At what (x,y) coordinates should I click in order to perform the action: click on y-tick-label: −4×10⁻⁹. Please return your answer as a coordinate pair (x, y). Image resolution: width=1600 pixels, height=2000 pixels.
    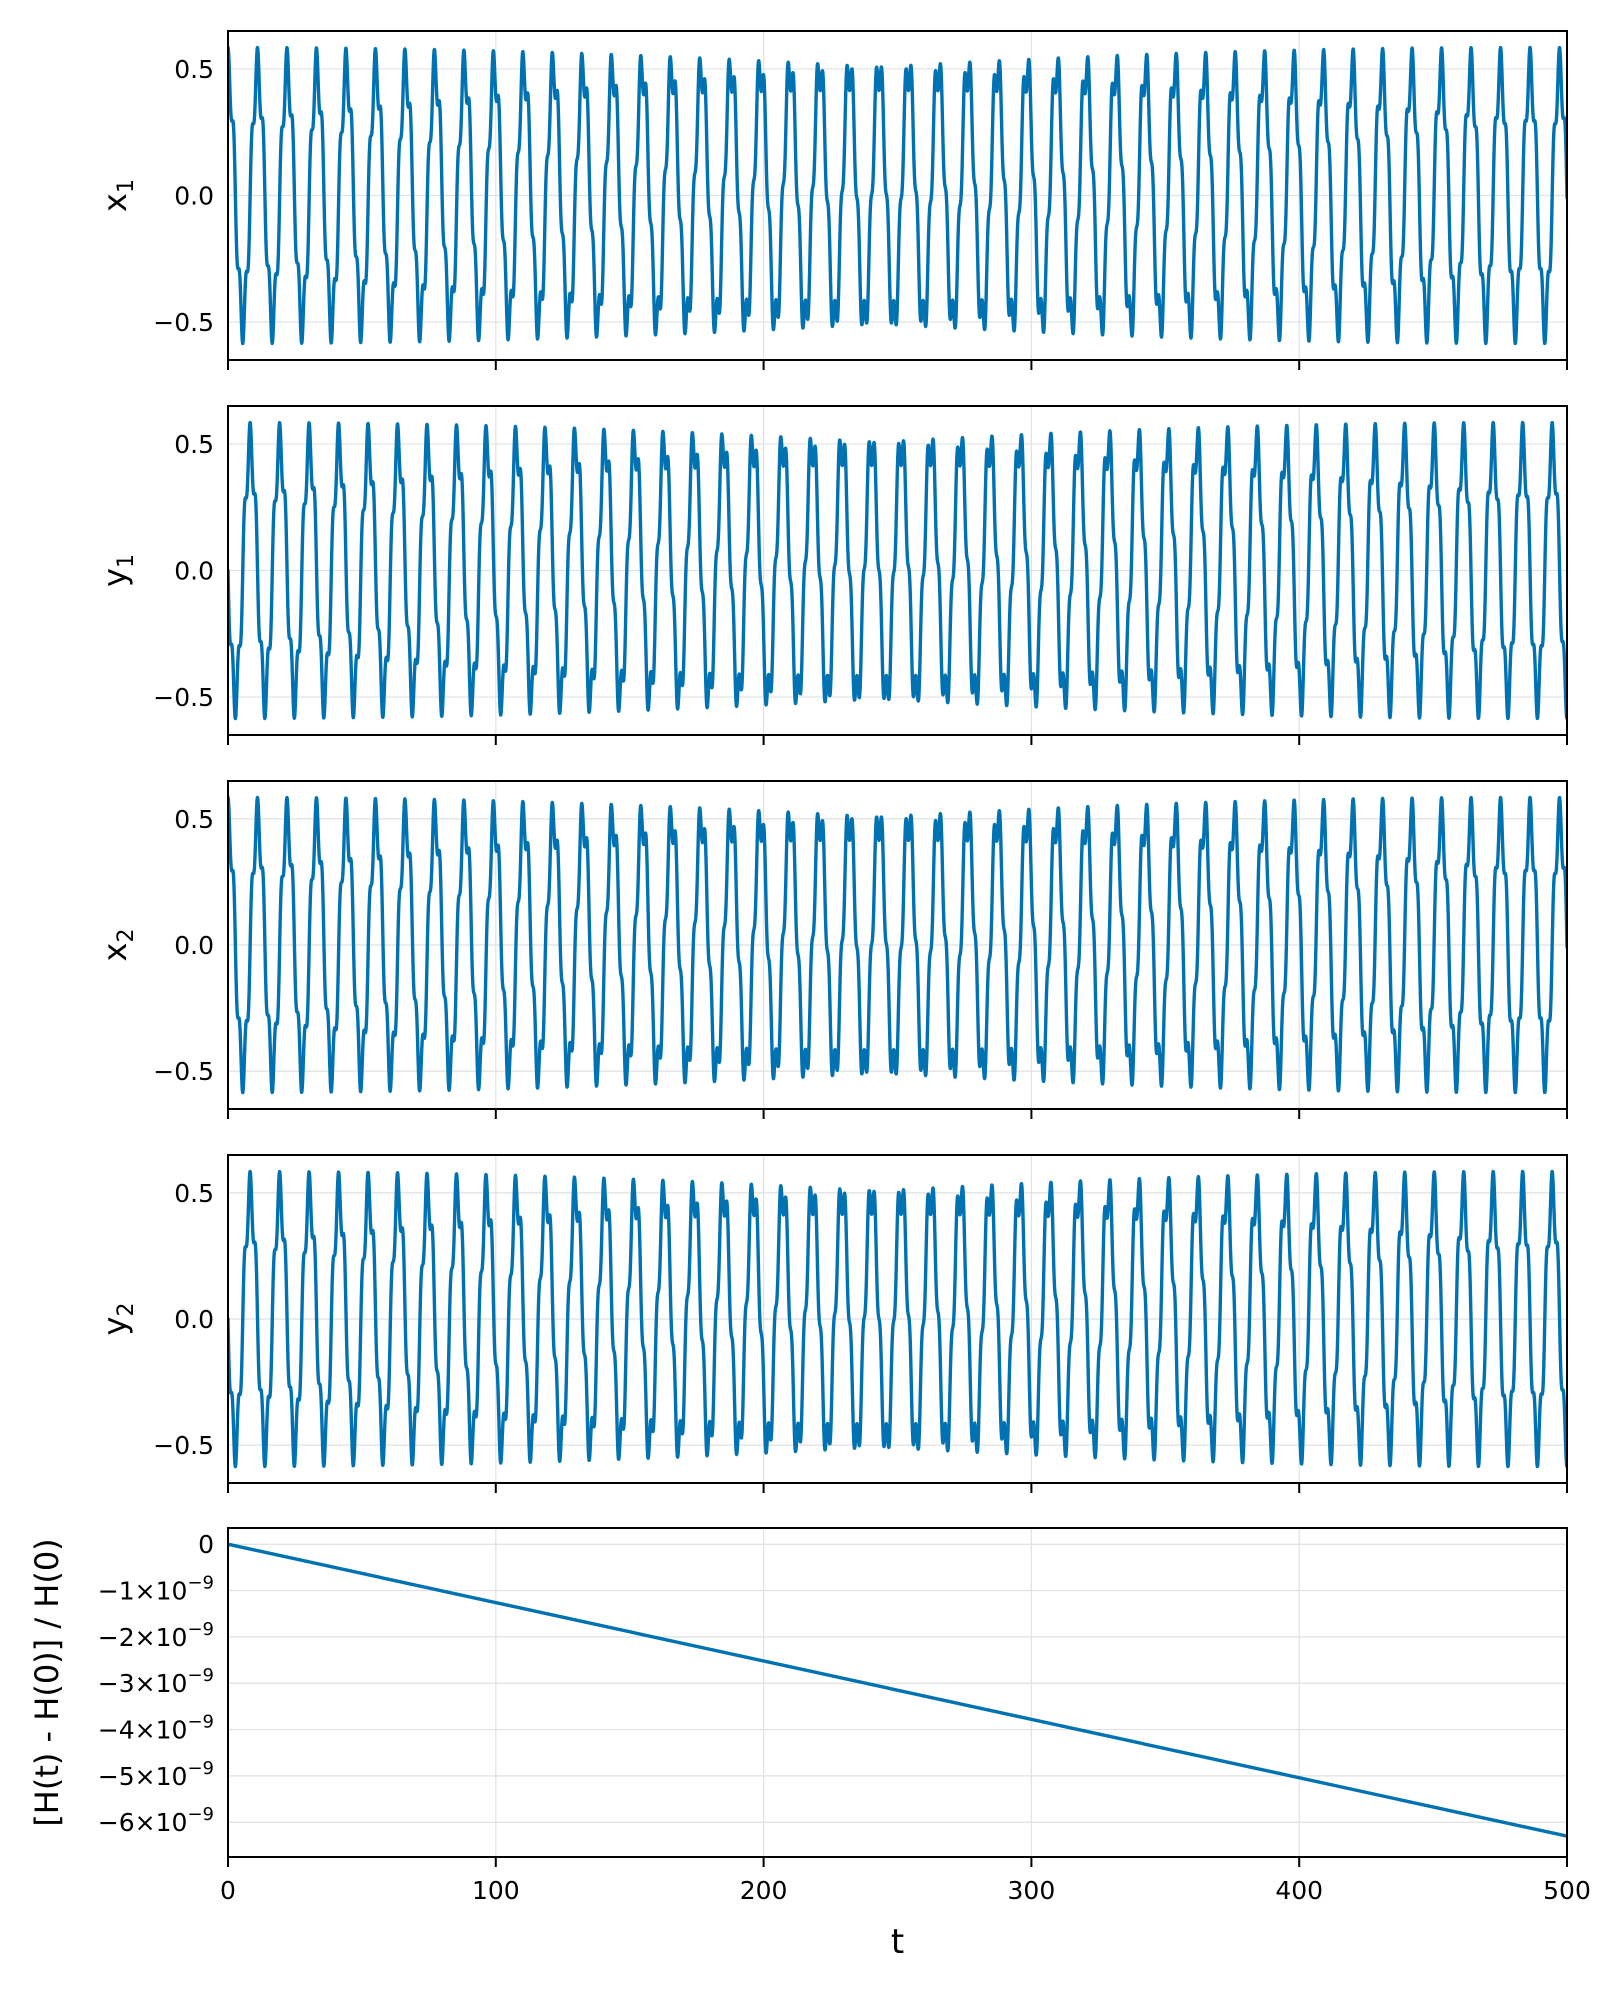
    Looking at the image, I should click on (156, 1728).